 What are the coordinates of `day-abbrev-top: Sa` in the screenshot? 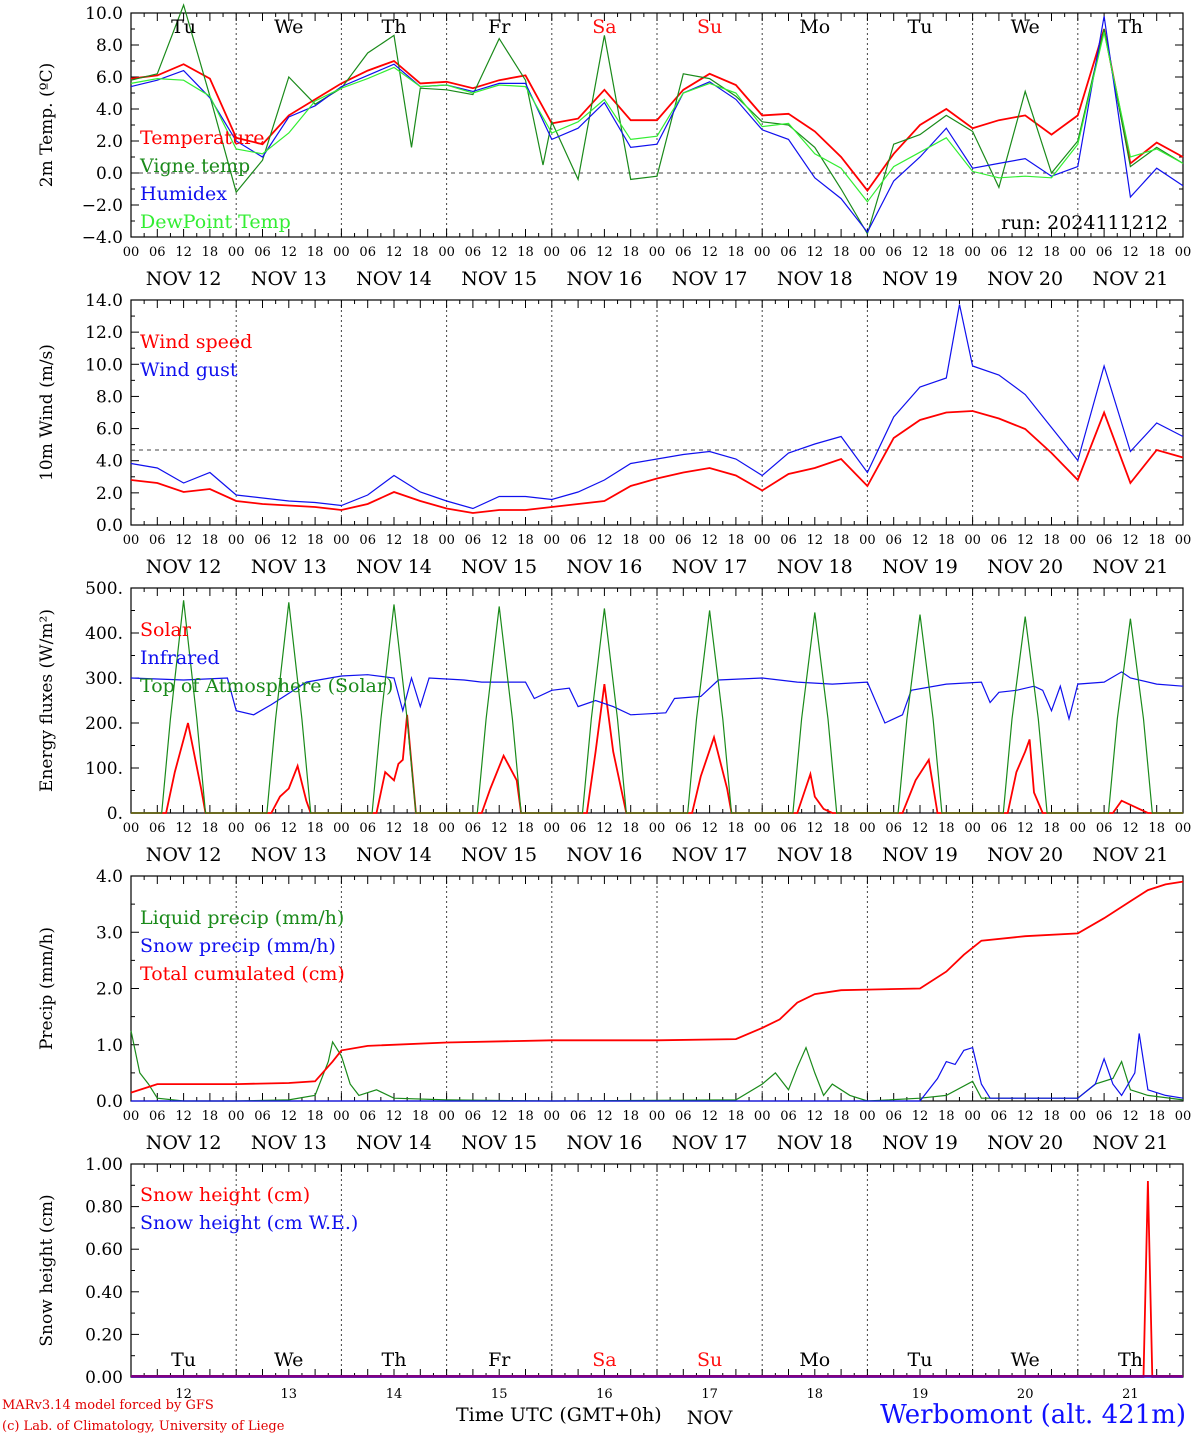 It's located at (604, 27).